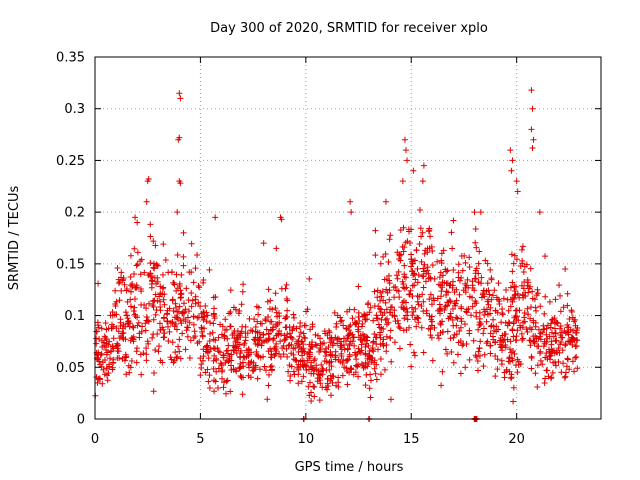 The height and width of the screenshot is (480, 640). Describe the element at coordinates (70, 58) in the screenshot. I see `y-tick-label: 0.35` at that location.